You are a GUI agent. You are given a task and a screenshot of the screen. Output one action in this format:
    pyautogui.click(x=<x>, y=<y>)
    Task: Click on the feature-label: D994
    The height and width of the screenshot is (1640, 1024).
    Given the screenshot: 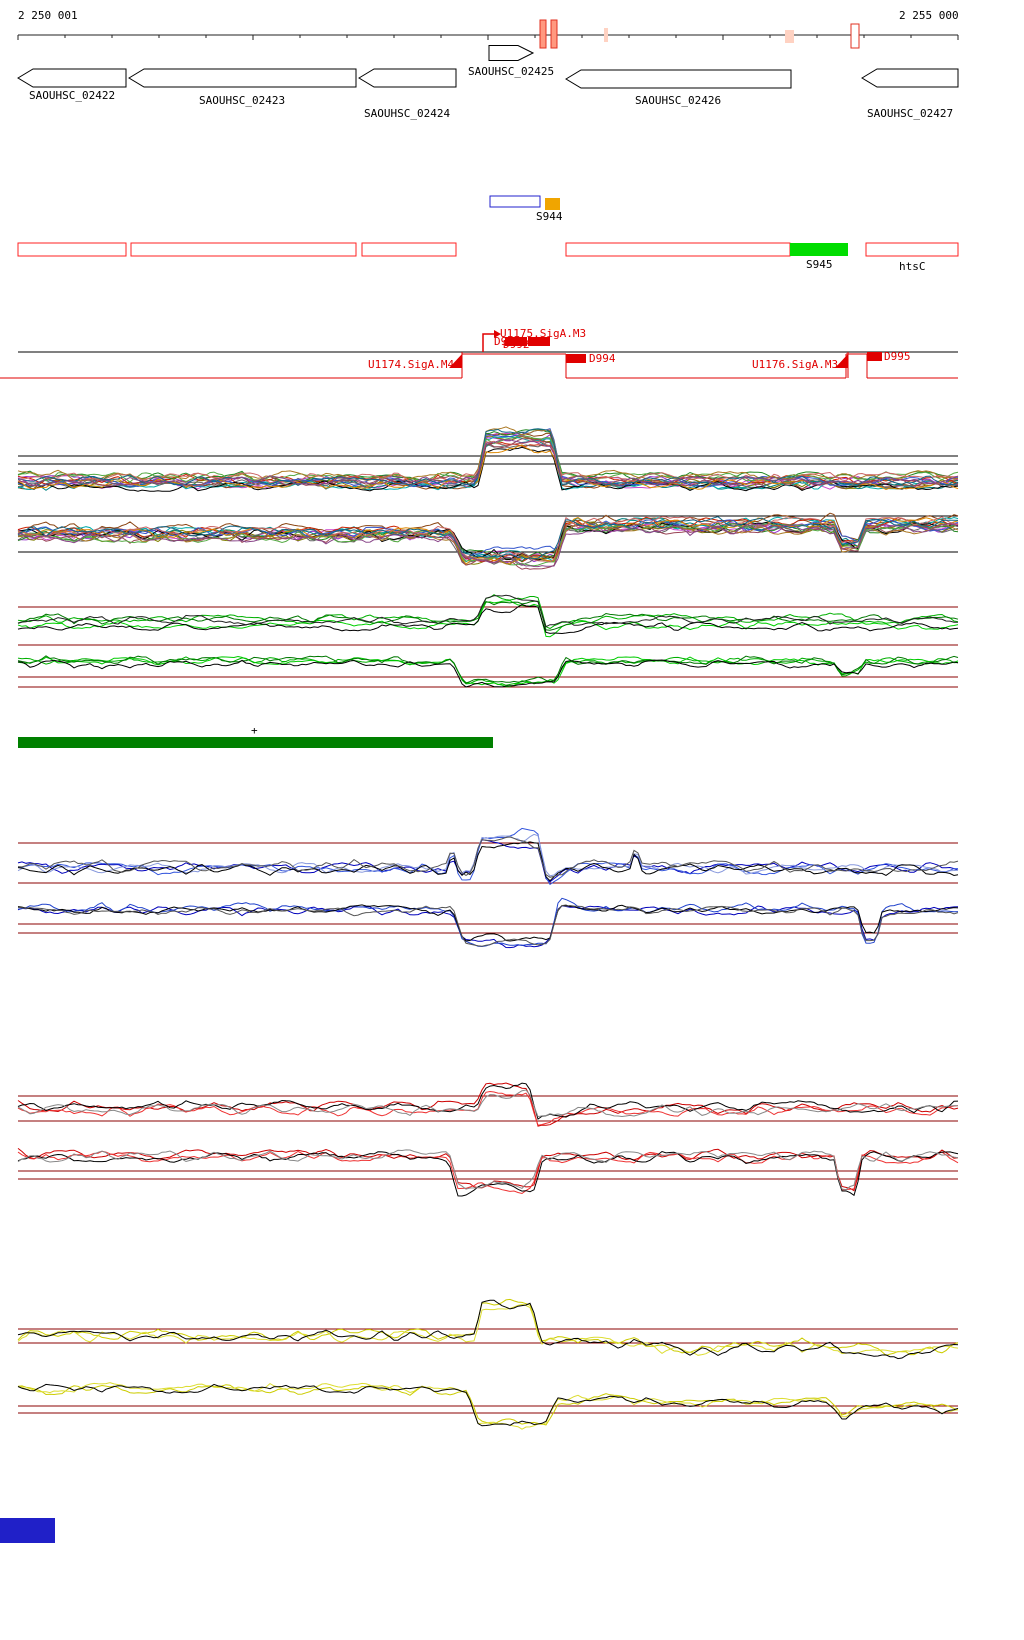 What is the action you would take?
    pyautogui.click(x=602, y=358)
    